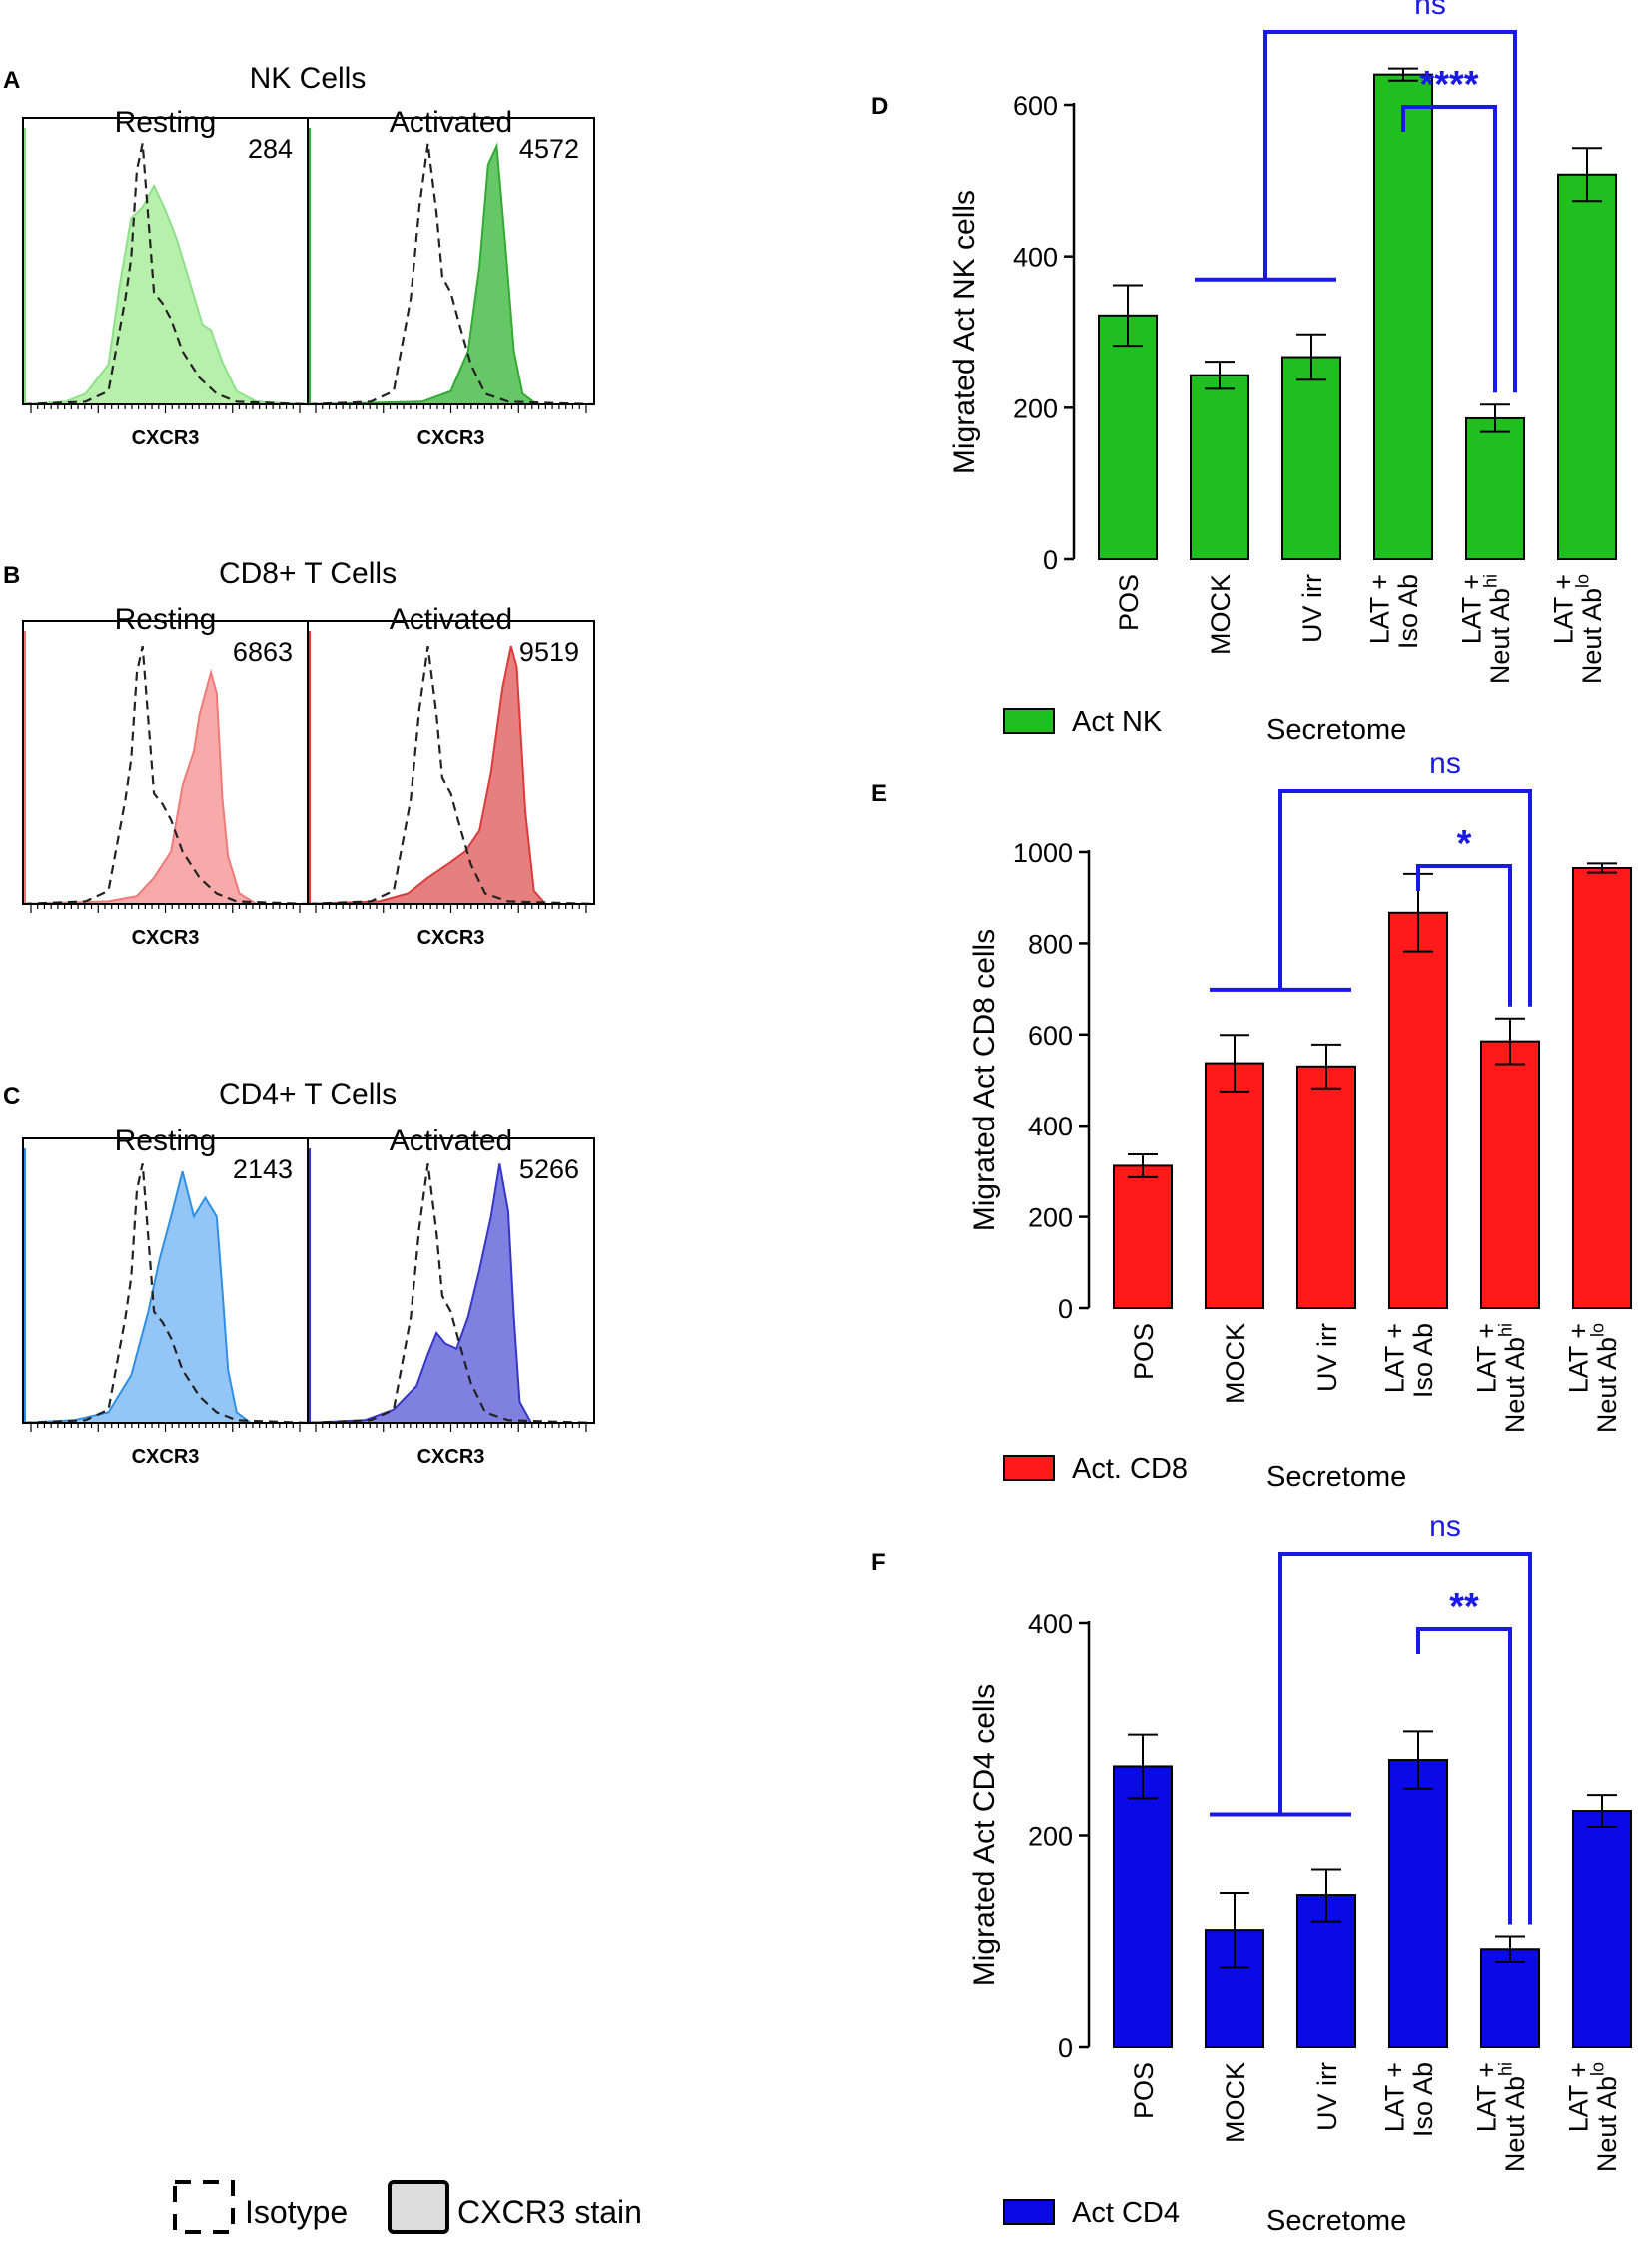 The height and width of the screenshot is (2258, 1652). I want to click on y-tick-label: 400, so click(1035, 258).